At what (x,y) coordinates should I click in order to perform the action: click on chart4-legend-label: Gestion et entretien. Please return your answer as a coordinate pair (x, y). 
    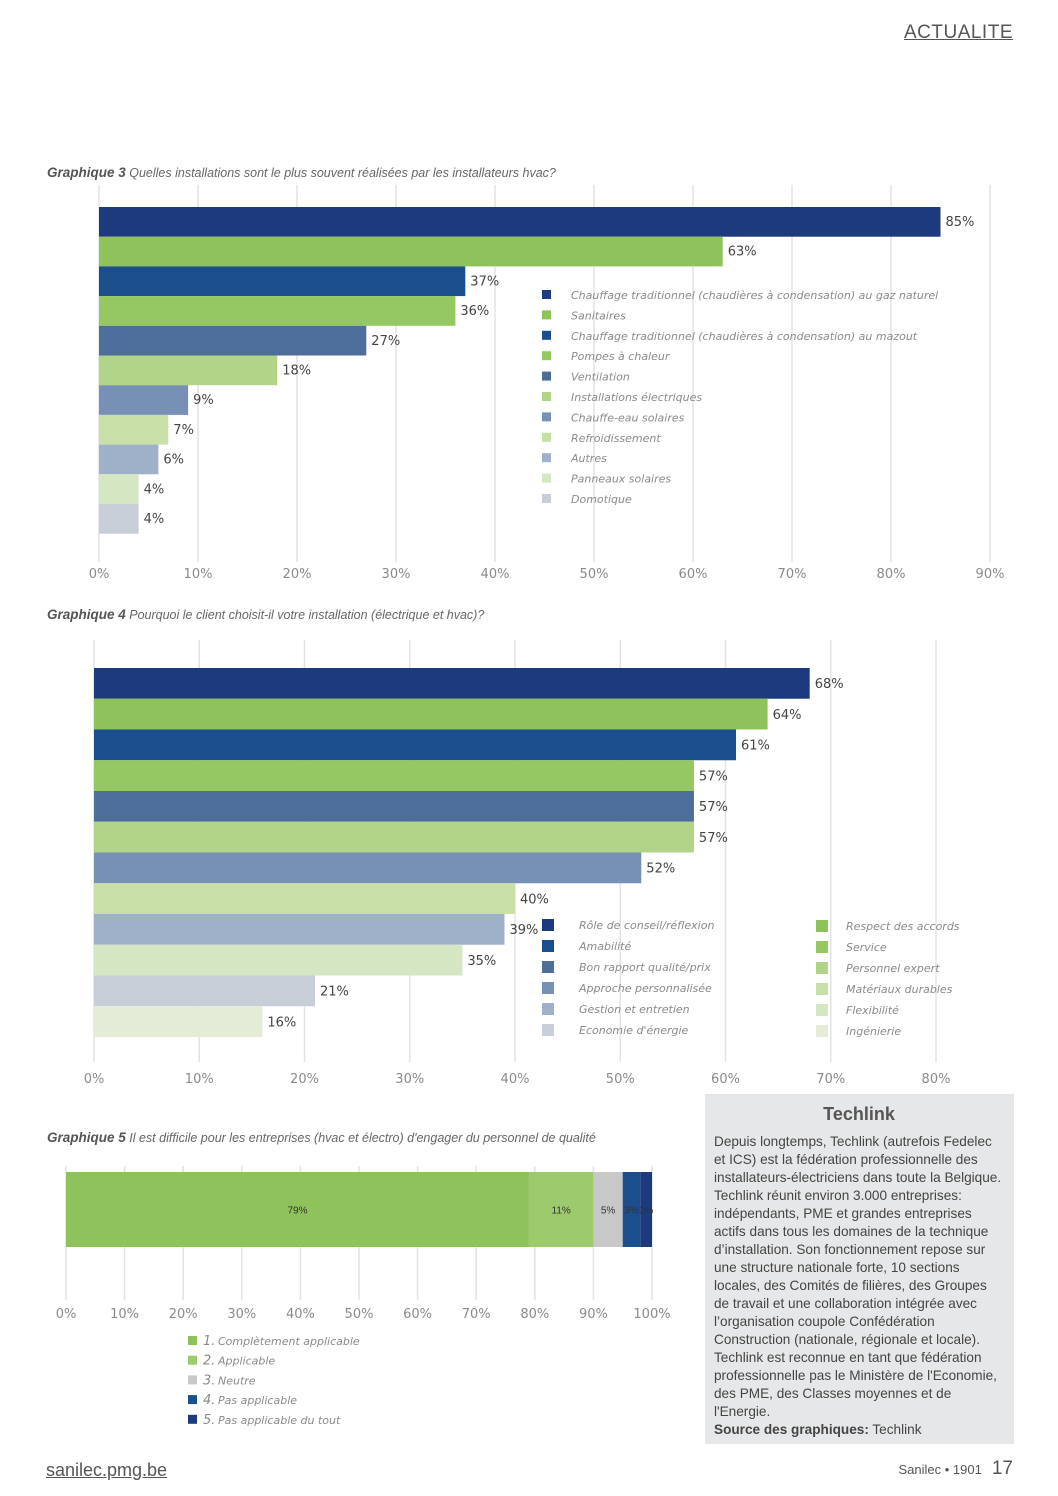
    Looking at the image, I should click on (634, 1009).